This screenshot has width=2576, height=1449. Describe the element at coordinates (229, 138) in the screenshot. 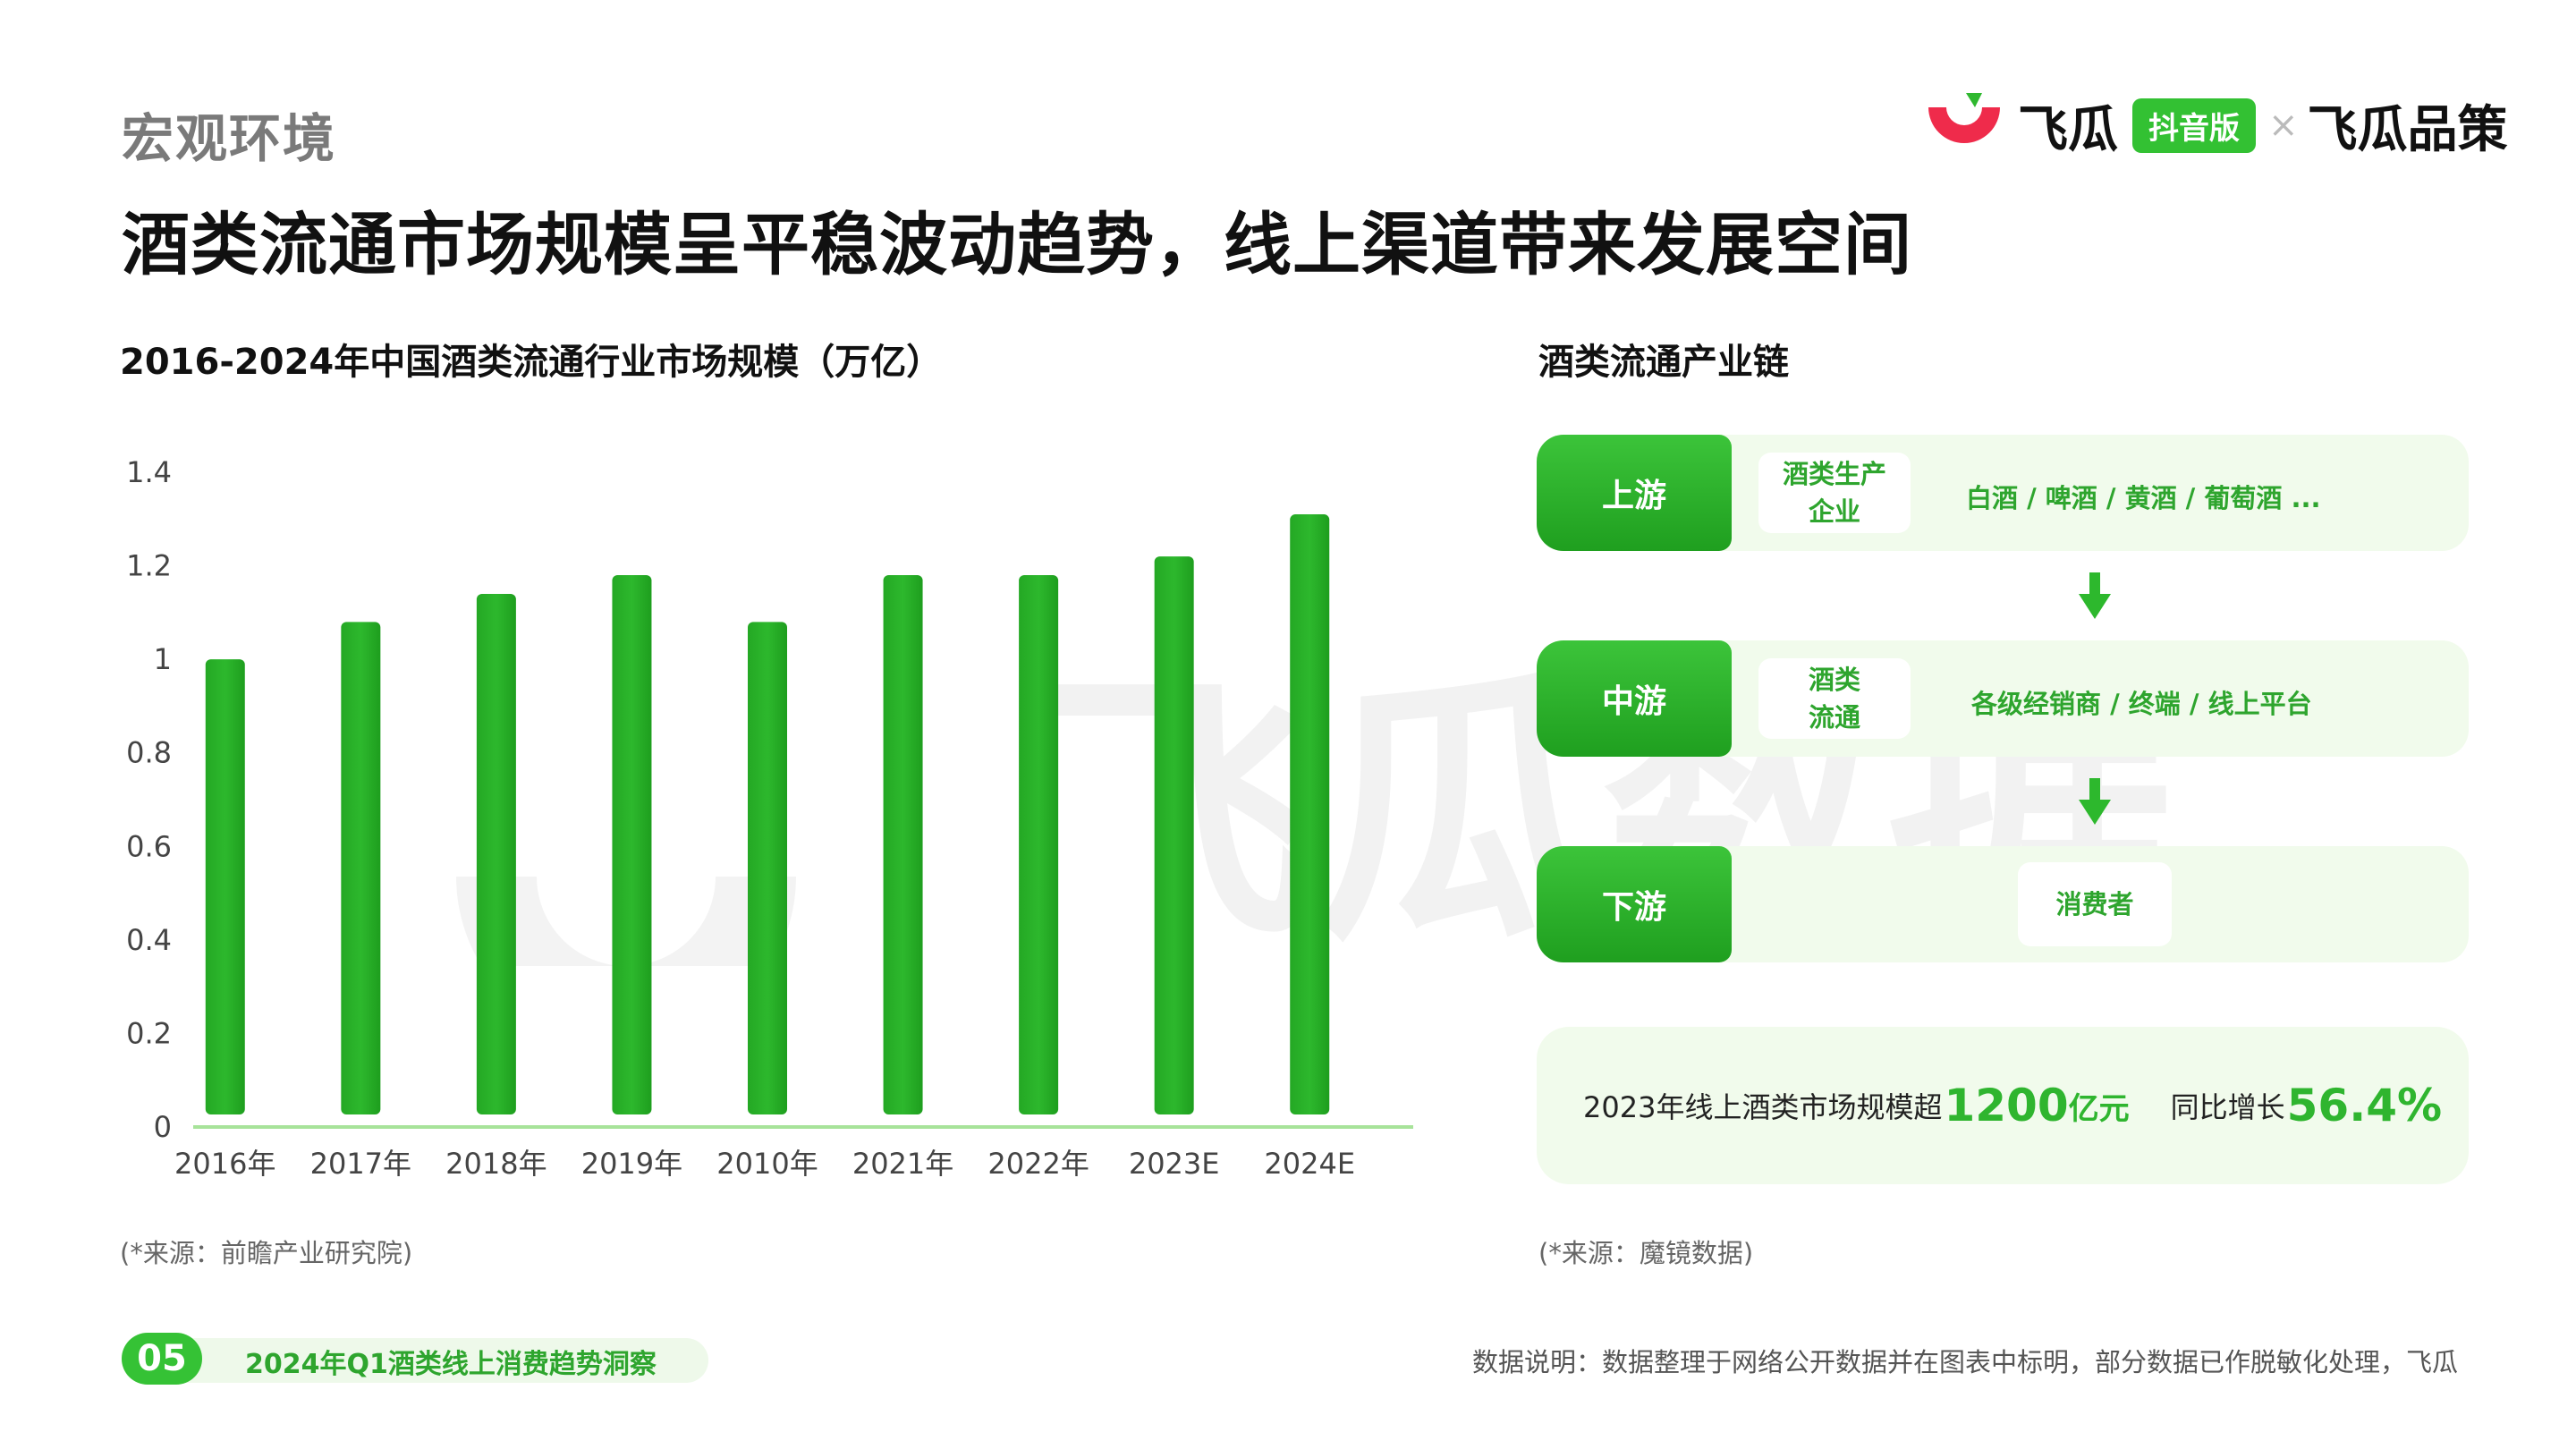

I see `section-title: 宏观环境` at that location.